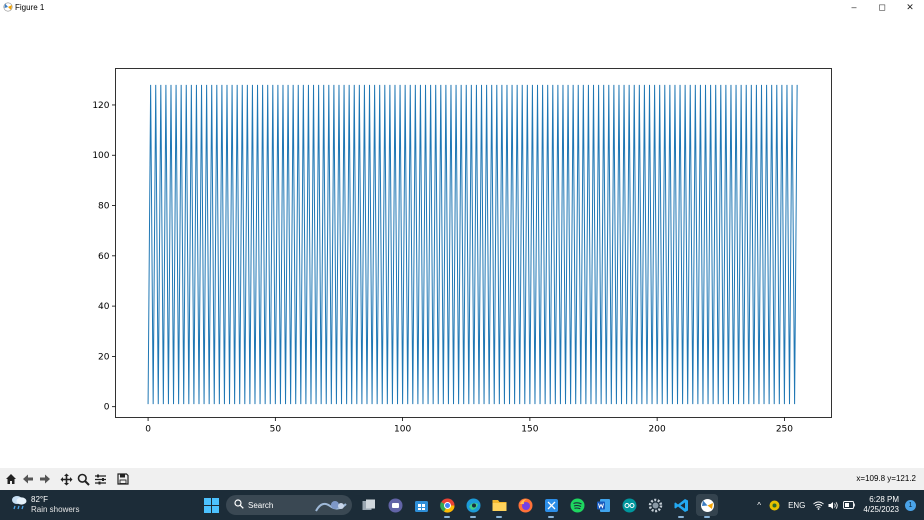  What do you see at coordinates (551, 506) in the screenshot?
I see `snipping-icon` at bounding box center [551, 506].